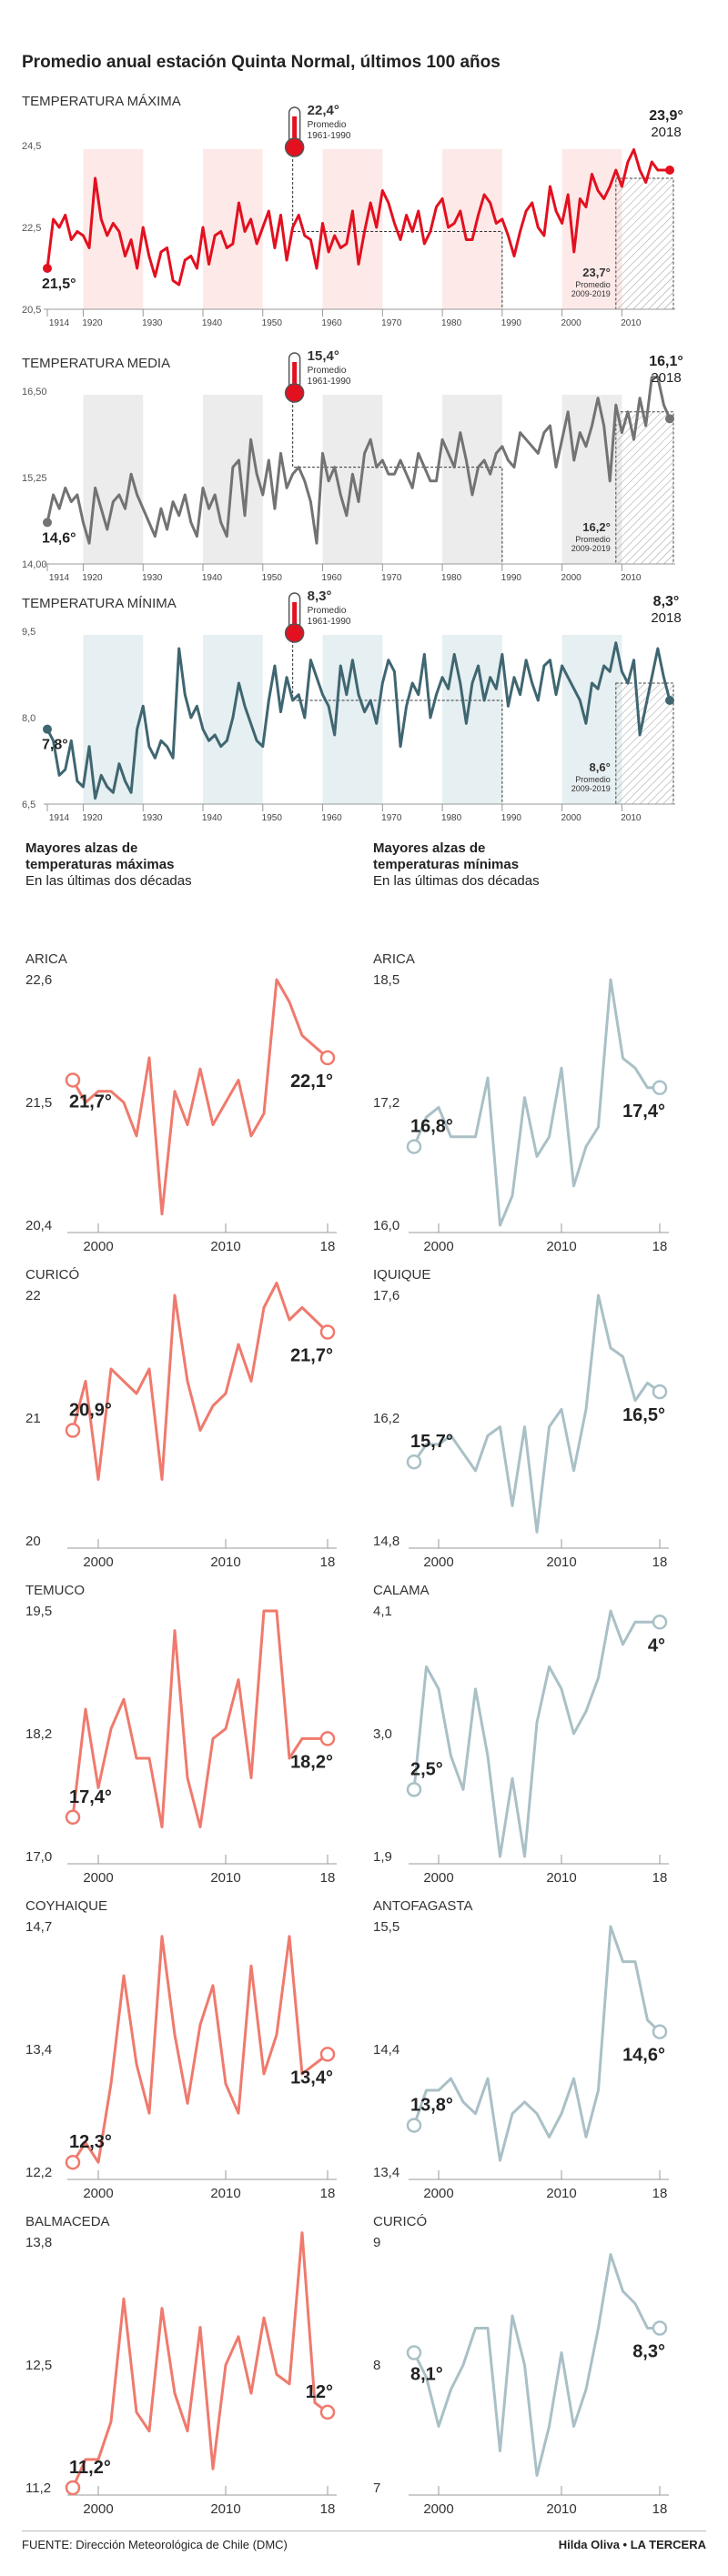 The width and height of the screenshot is (728, 2576). I want to click on coyhaique-max-ytick: 14,7, so click(39, 1927).